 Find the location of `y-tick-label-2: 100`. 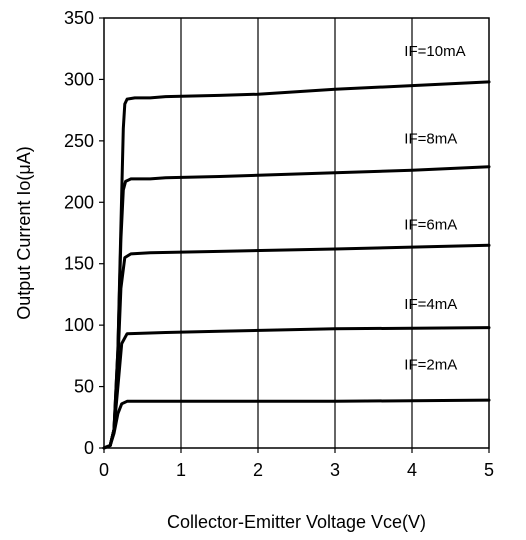

y-tick-label-2: 100 is located at coordinates (79, 325).